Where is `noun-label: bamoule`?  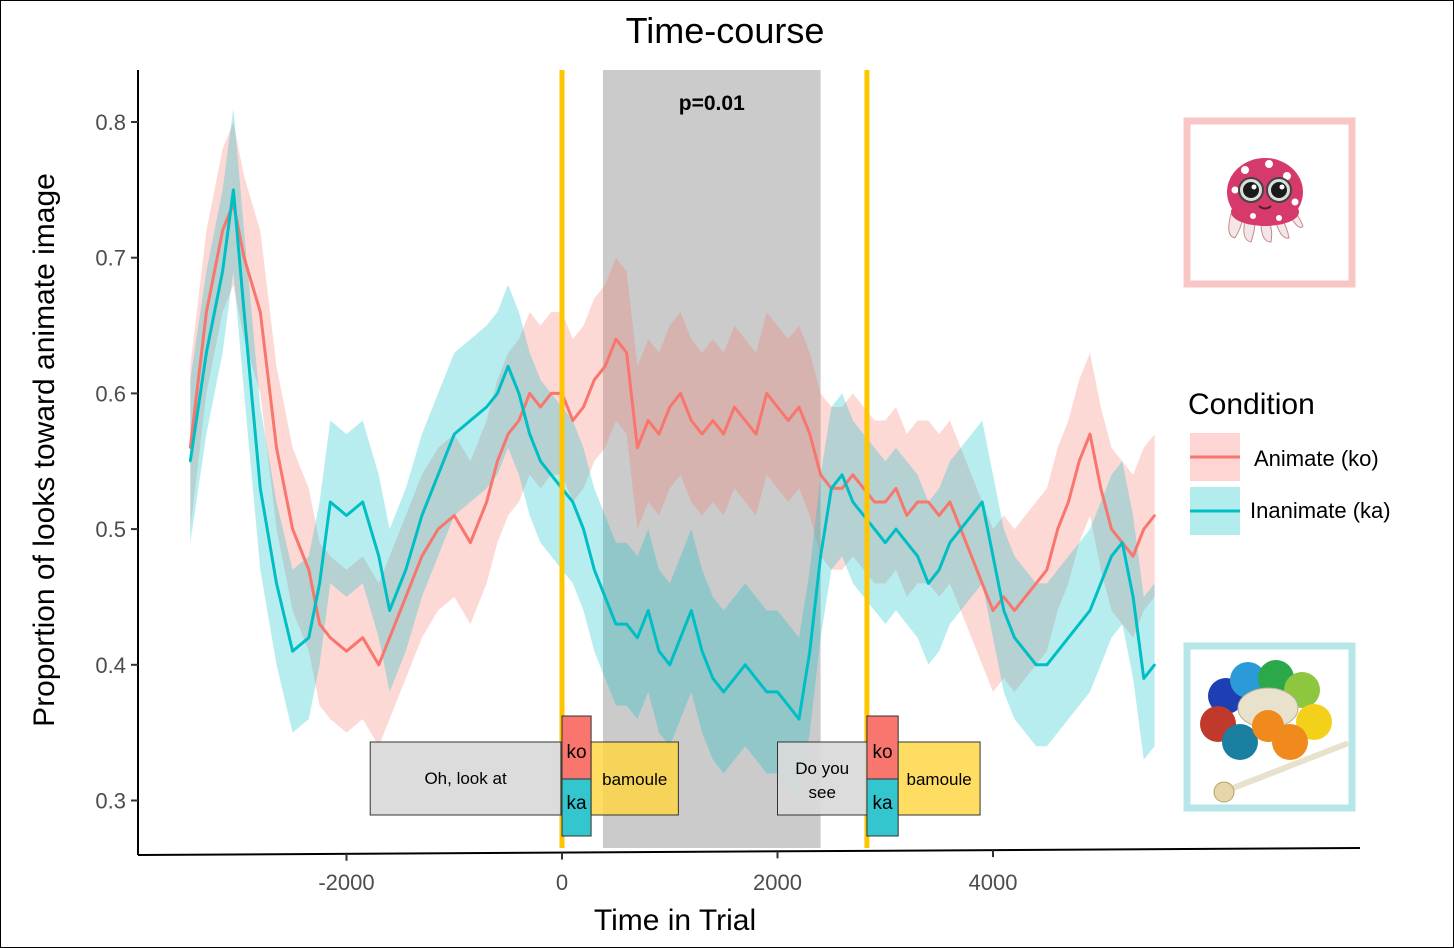 noun-label: bamoule is located at coordinates (634, 779).